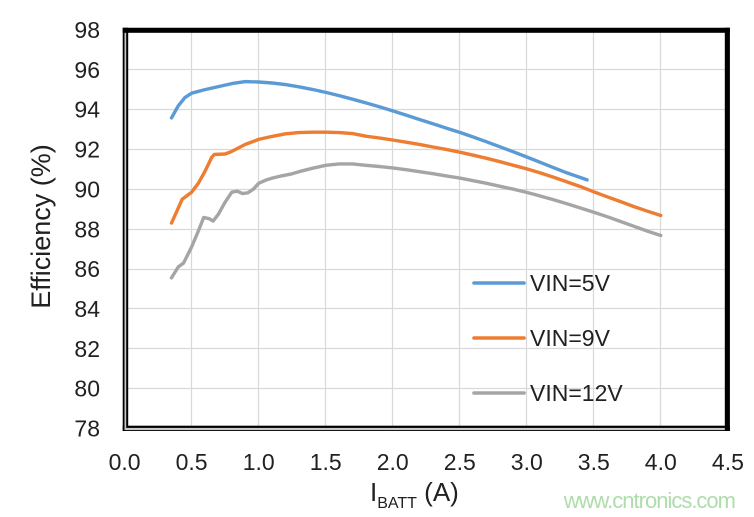 This screenshot has height=517, width=754. I want to click on svg-text: VIN=5V, so click(570, 283).